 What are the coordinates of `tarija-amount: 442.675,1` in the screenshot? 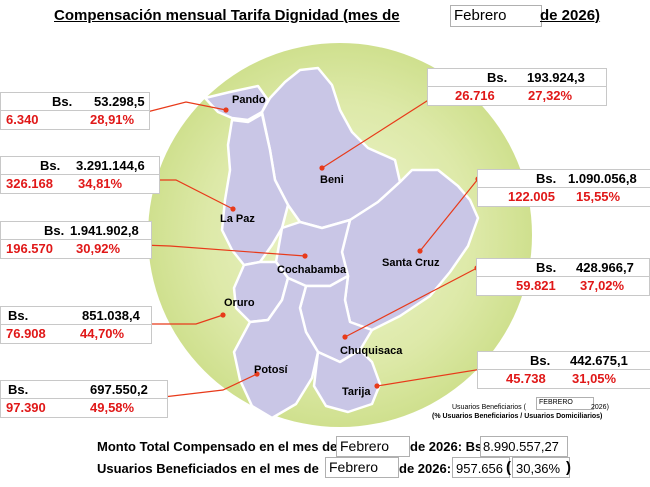 It's located at (599, 360).